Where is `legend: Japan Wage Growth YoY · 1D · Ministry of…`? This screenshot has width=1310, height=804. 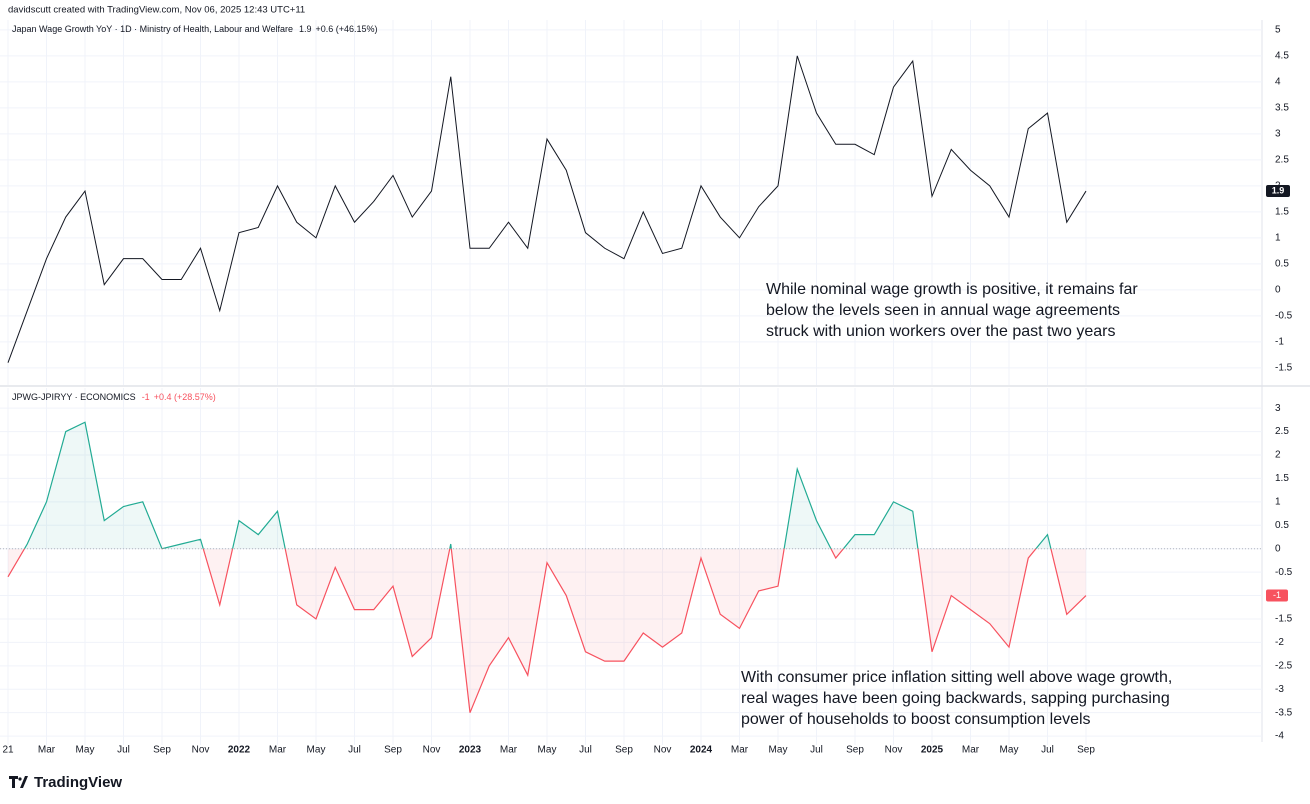
legend: Japan Wage Growth YoY · 1D · Ministry of… is located at coordinates (195, 29).